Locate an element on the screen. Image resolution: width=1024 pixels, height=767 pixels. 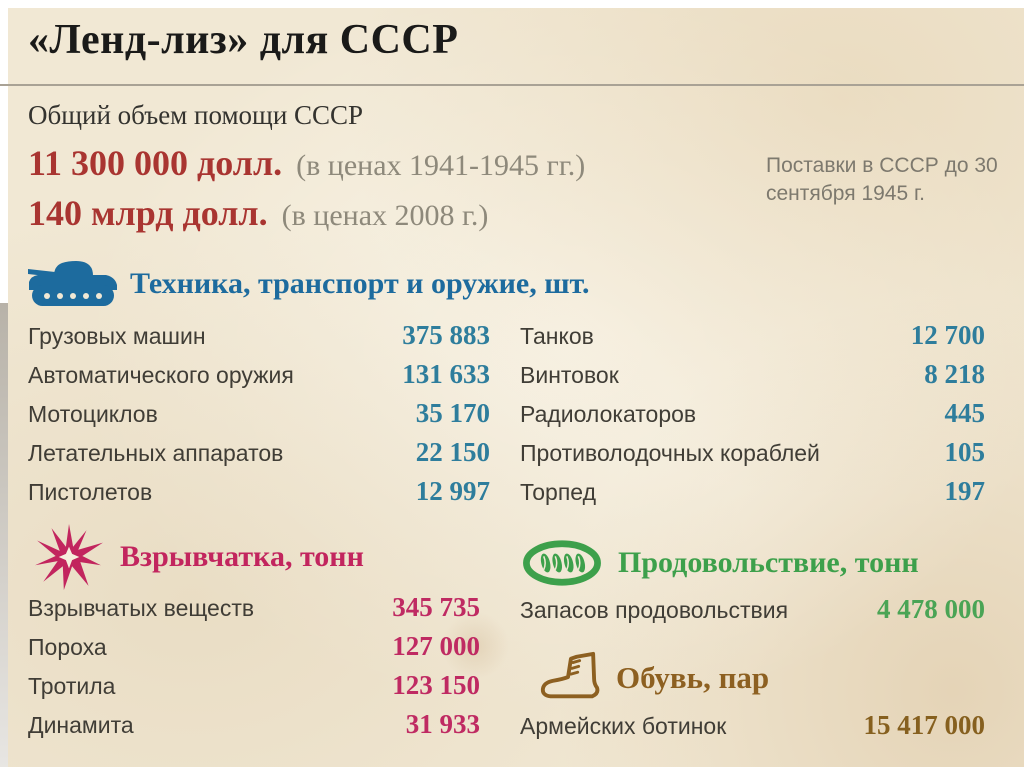
amount-note-2008: (в ценах 2008 г.) is located at coordinates (385, 215).